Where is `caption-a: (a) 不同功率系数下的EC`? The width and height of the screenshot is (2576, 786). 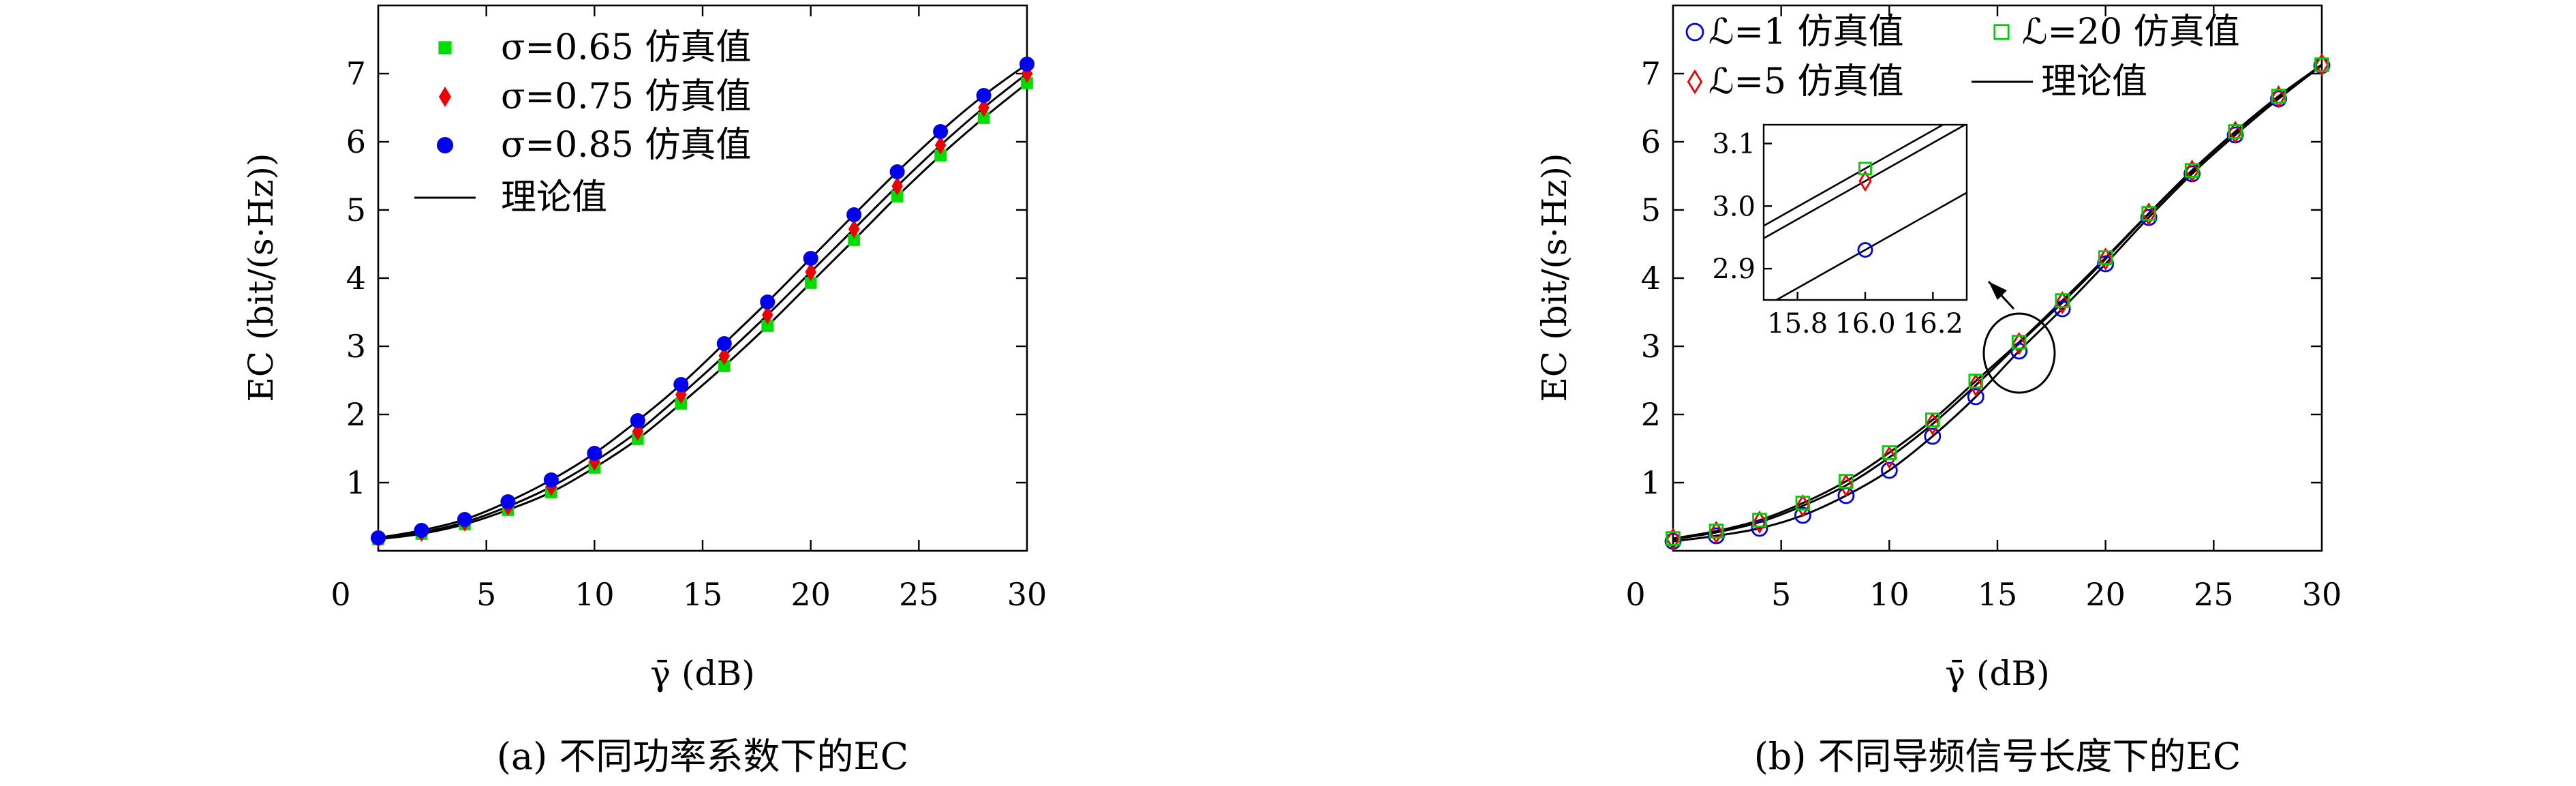
caption-a: (a) 不同功率系数下的EC is located at coordinates (703, 756).